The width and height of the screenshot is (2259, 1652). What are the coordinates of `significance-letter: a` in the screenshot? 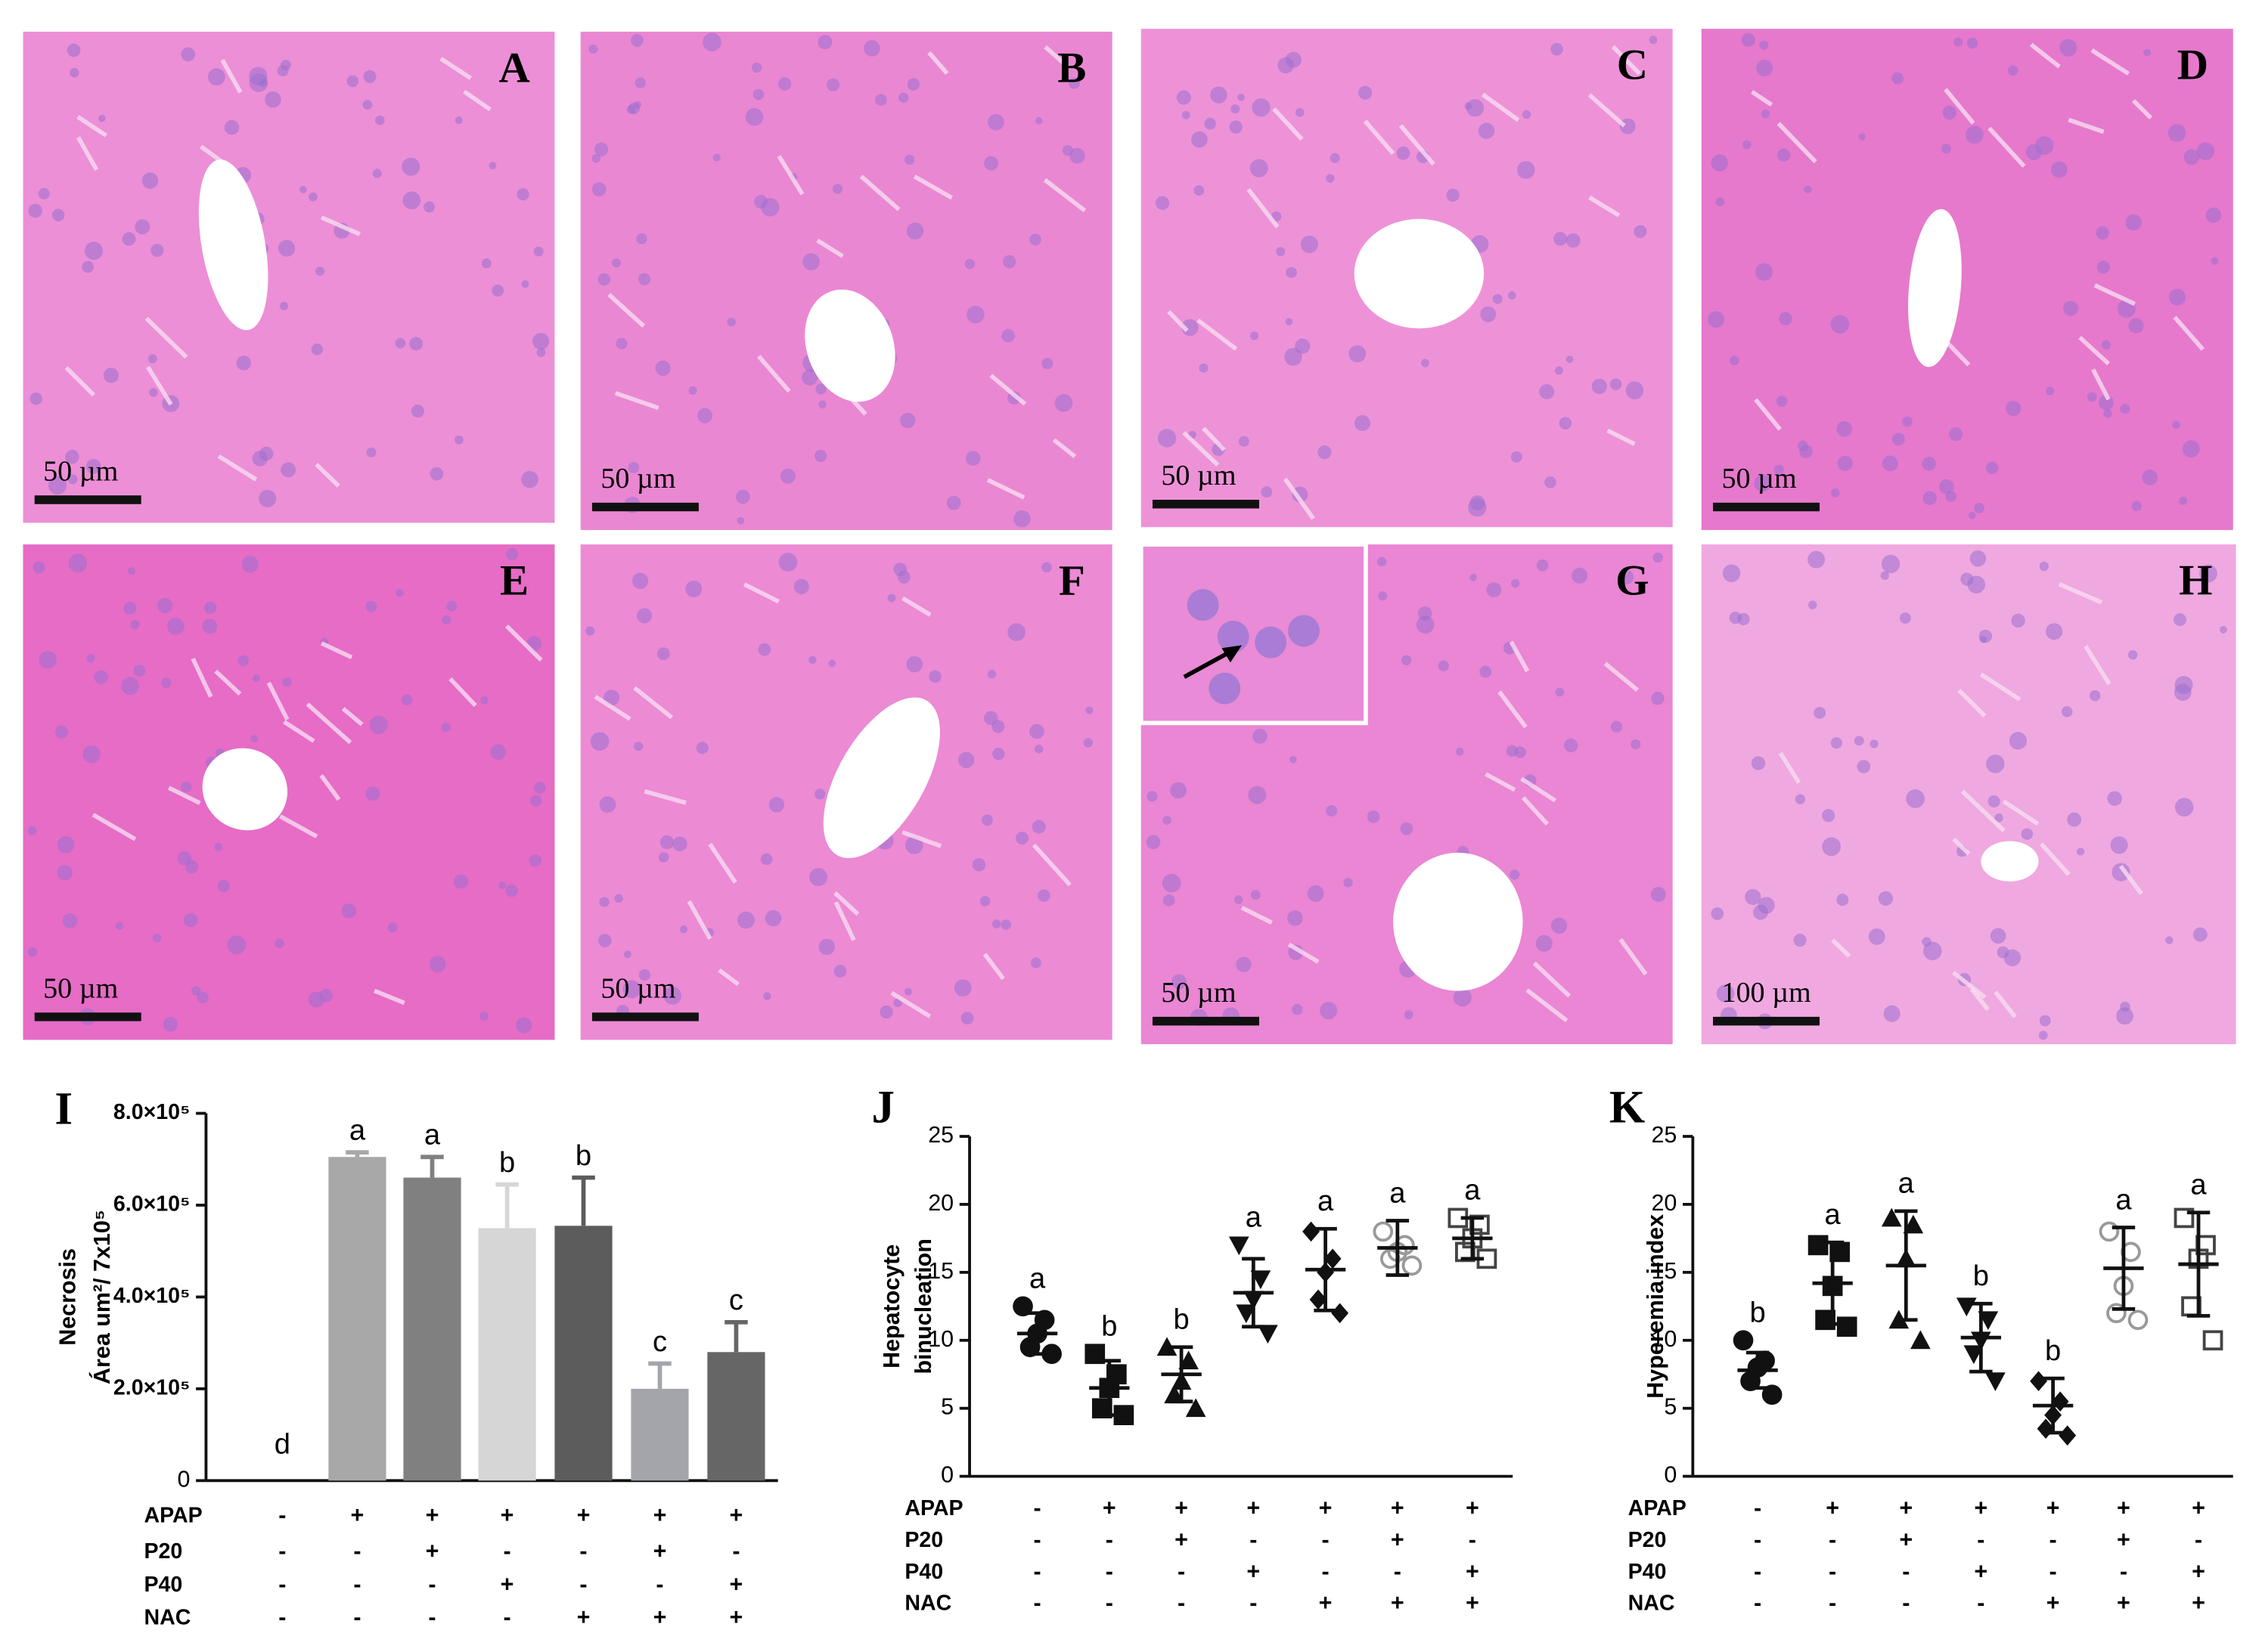 It's located at (1834, 1215).